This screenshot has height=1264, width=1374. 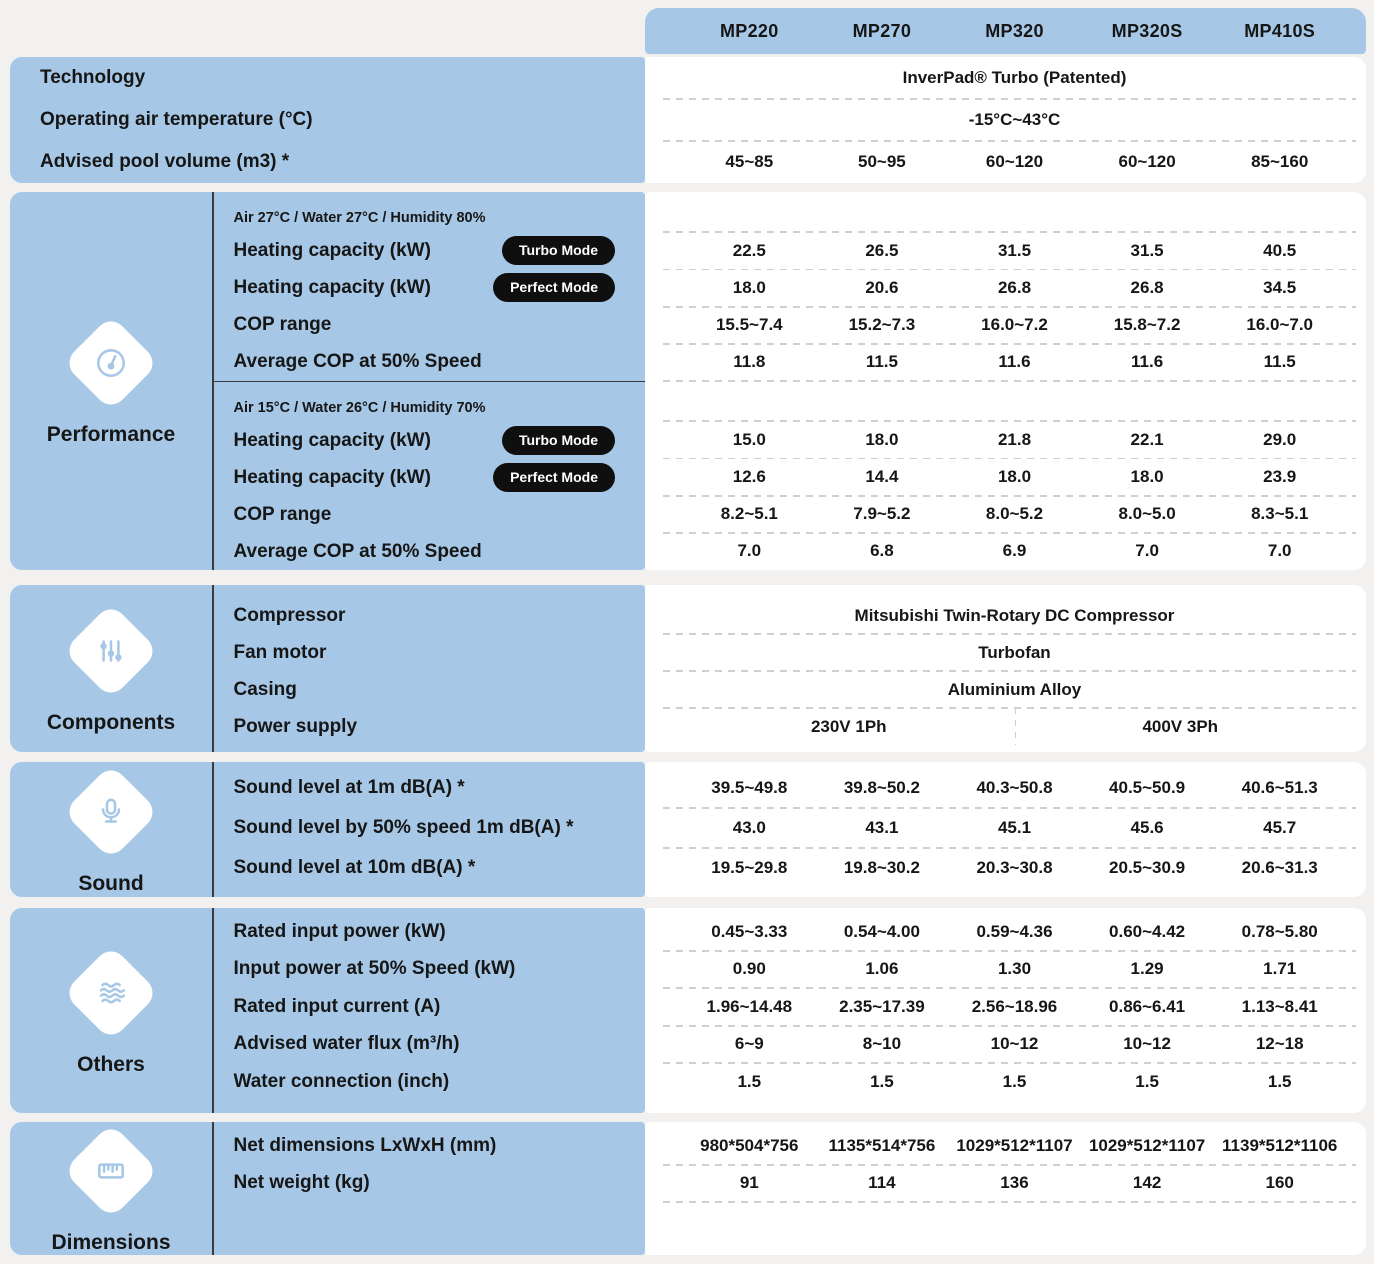 I want to click on value-cell: 980*504*756, so click(x=749, y=1145).